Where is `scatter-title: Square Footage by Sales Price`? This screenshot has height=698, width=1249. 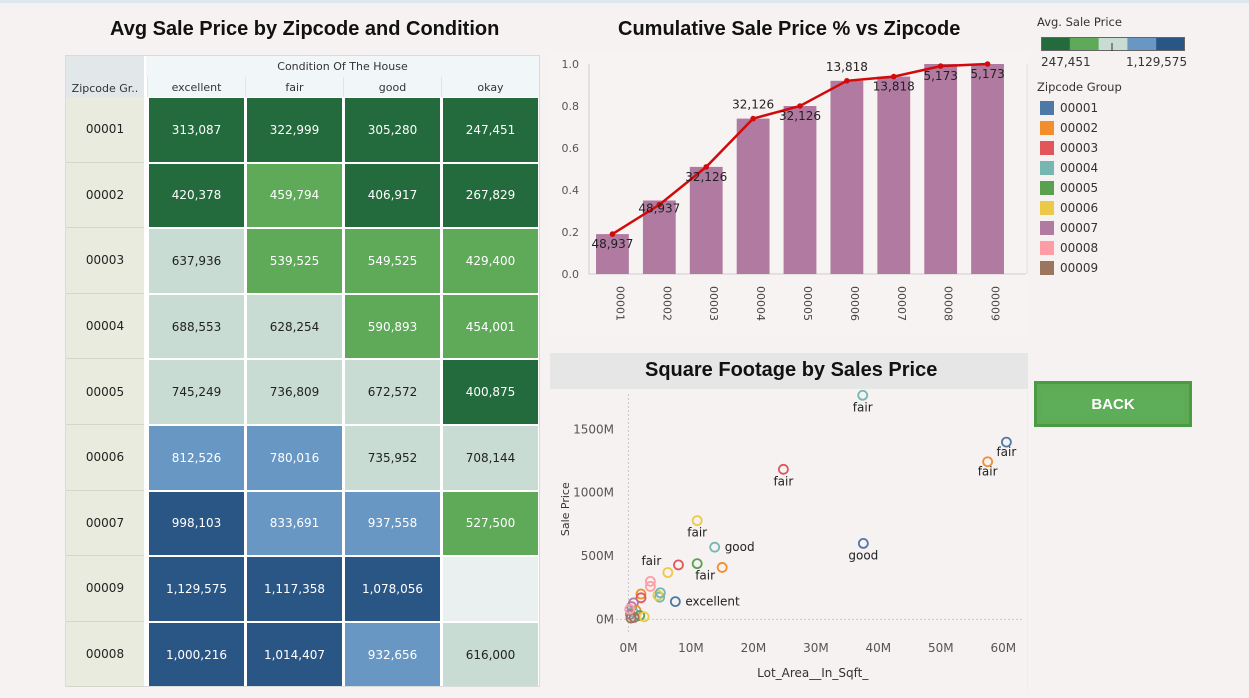
scatter-title: Square Footage by Sales Price is located at coordinates (791, 370).